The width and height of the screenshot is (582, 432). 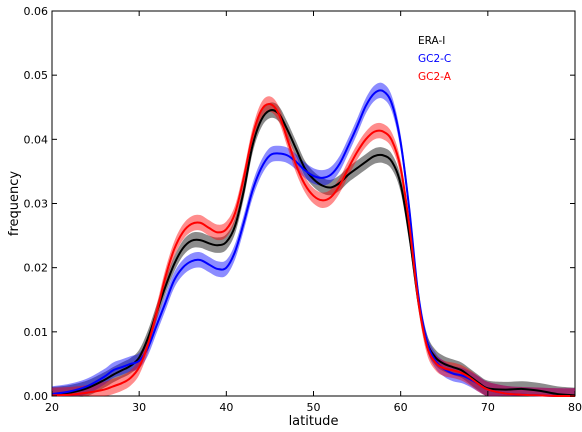 I want to click on y-tick-label: 0.03, so click(x=36, y=204).